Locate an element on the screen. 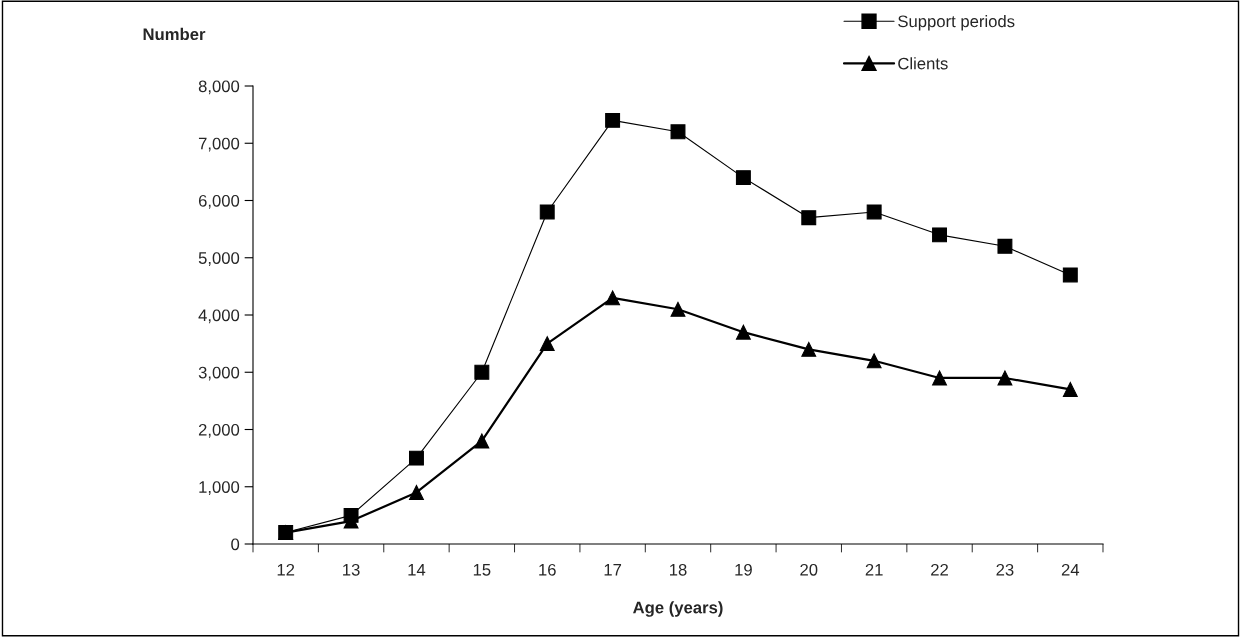 The width and height of the screenshot is (1241, 637). x-tick-label: 13 is located at coordinates (351, 569).